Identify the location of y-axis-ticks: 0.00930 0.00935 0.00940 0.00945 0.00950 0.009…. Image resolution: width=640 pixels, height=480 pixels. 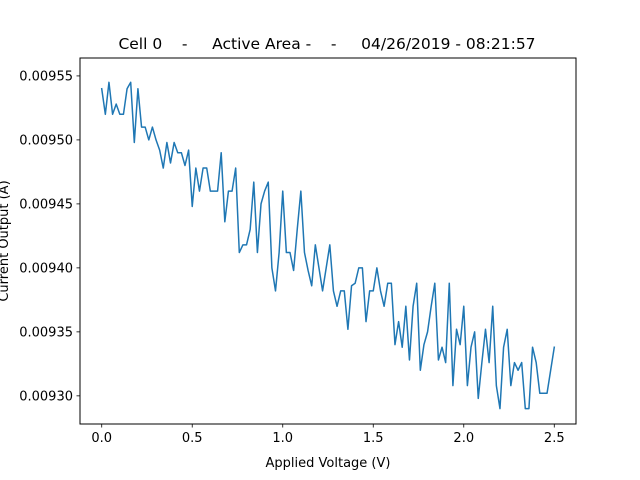
(49, 236).